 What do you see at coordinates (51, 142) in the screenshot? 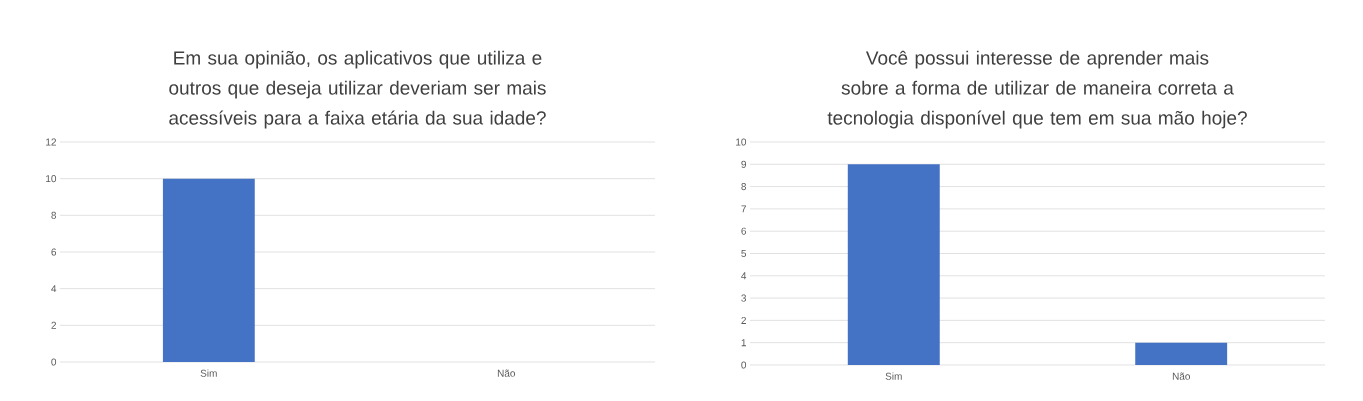
I see `y-tick-label: 12` at bounding box center [51, 142].